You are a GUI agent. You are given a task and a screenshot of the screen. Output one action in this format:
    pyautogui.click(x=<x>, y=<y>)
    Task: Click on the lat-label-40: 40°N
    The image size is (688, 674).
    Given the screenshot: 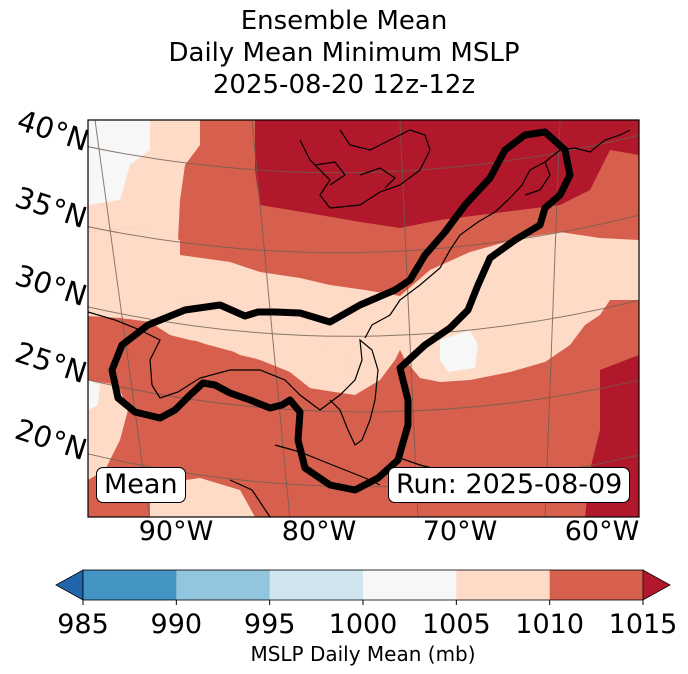 What is the action you would take?
    pyautogui.click(x=53, y=130)
    